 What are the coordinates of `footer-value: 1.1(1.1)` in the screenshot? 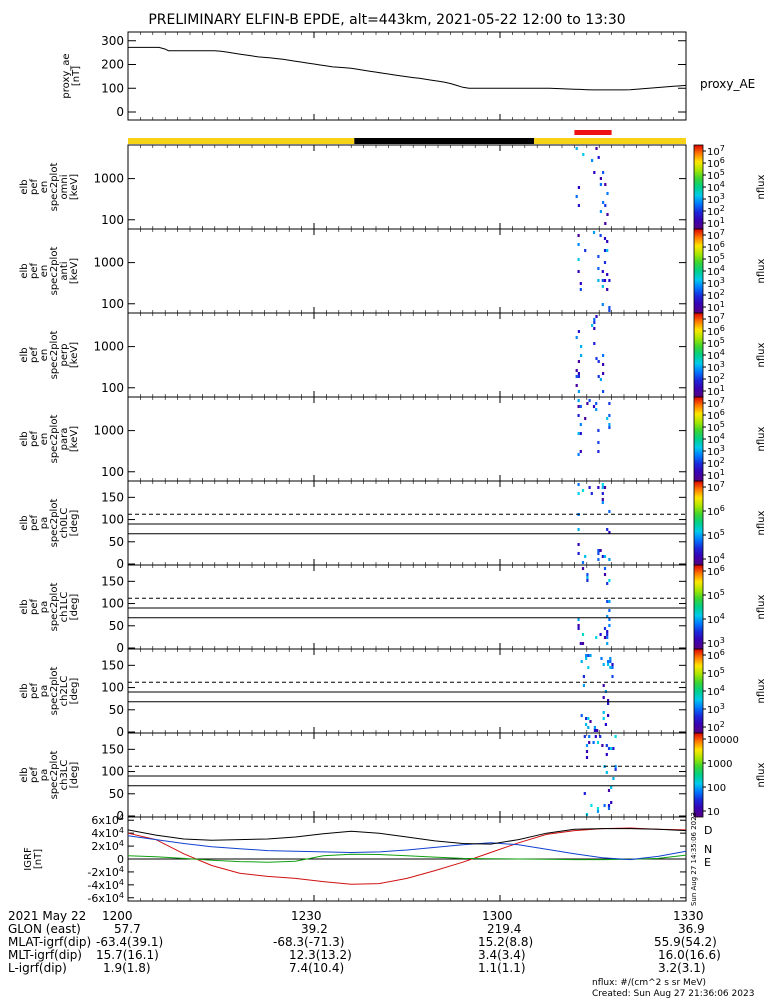 It's located at (502, 968).